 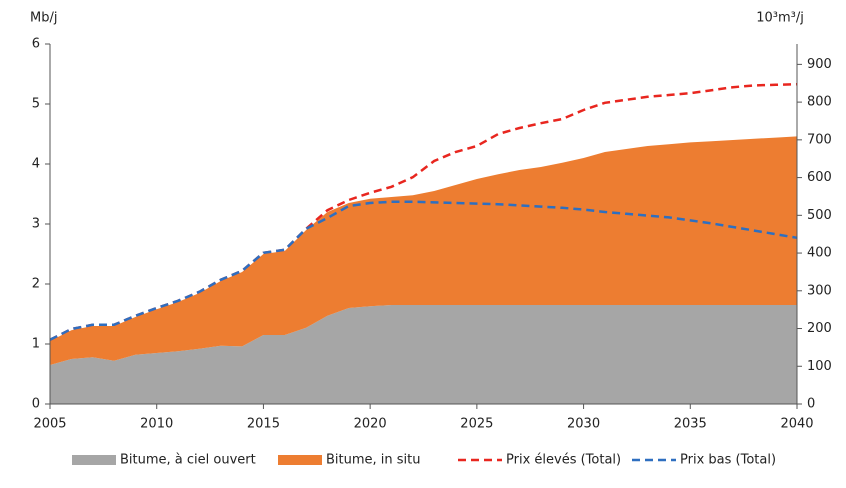 What do you see at coordinates (819, 139) in the screenshot?
I see `y2-tick-label: 700` at bounding box center [819, 139].